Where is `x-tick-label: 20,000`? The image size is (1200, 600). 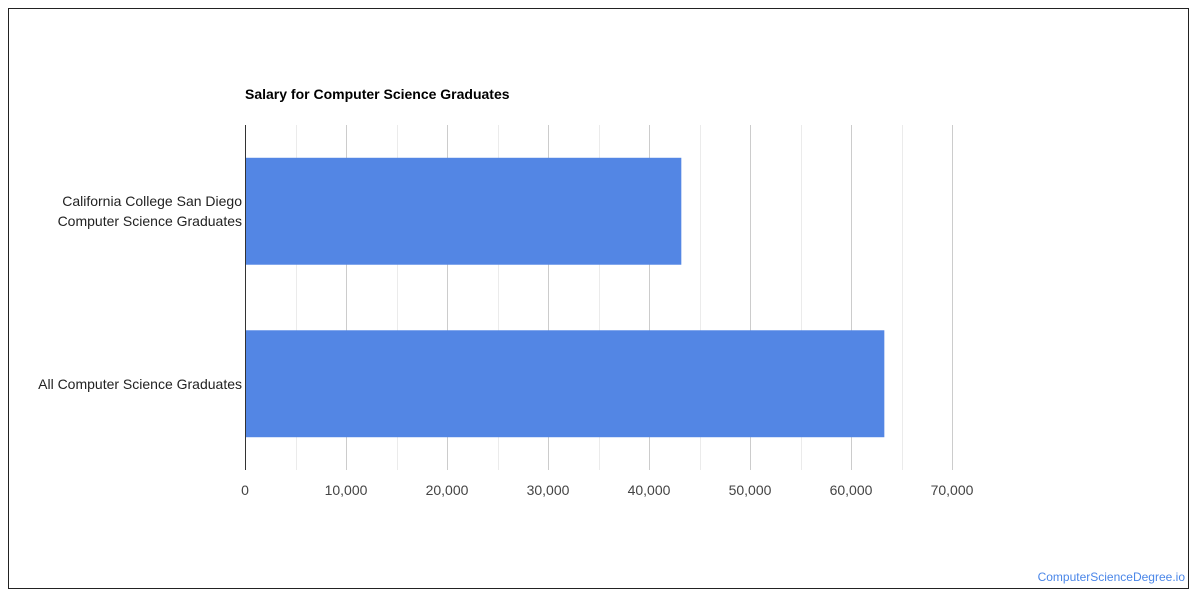
x-tick-label: 20,000 is located at coordinates (447, 490).